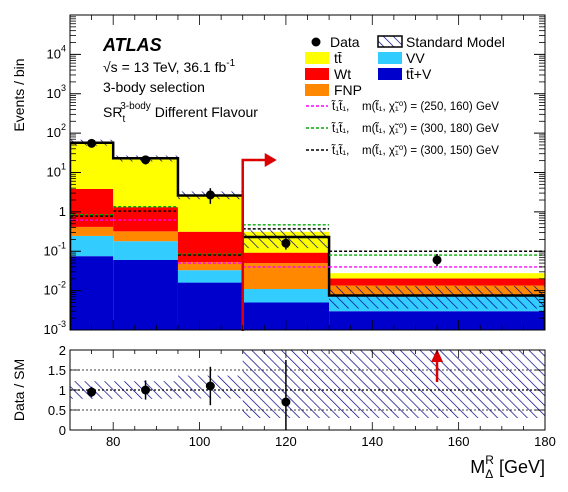  Describe the element at coordinates (455, 42) in the screenshot. I see `legend-sm-label: Standard Model` at that location.